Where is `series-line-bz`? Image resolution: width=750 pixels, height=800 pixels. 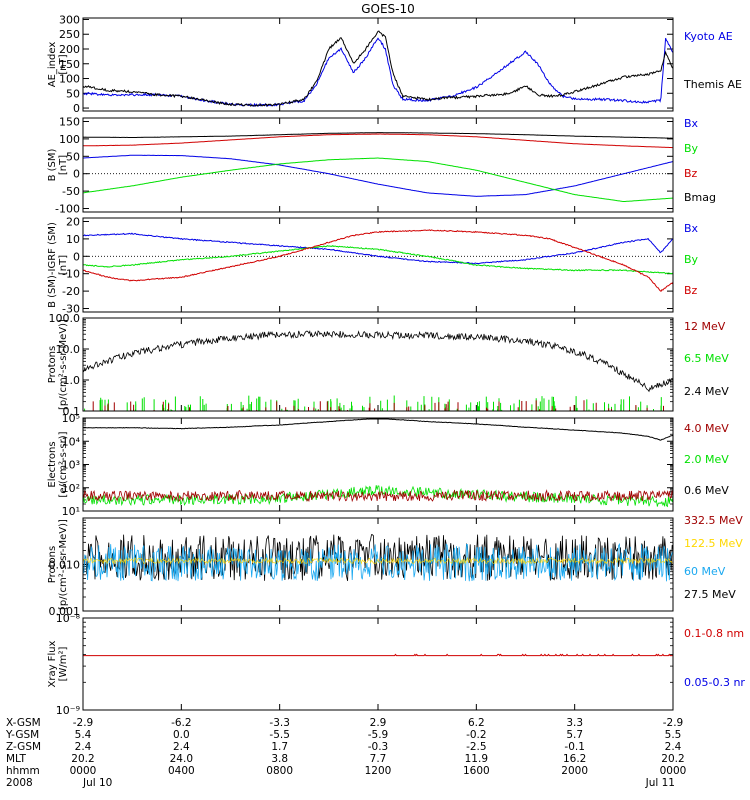
series-line-bz is located at coordinates (378, 141).